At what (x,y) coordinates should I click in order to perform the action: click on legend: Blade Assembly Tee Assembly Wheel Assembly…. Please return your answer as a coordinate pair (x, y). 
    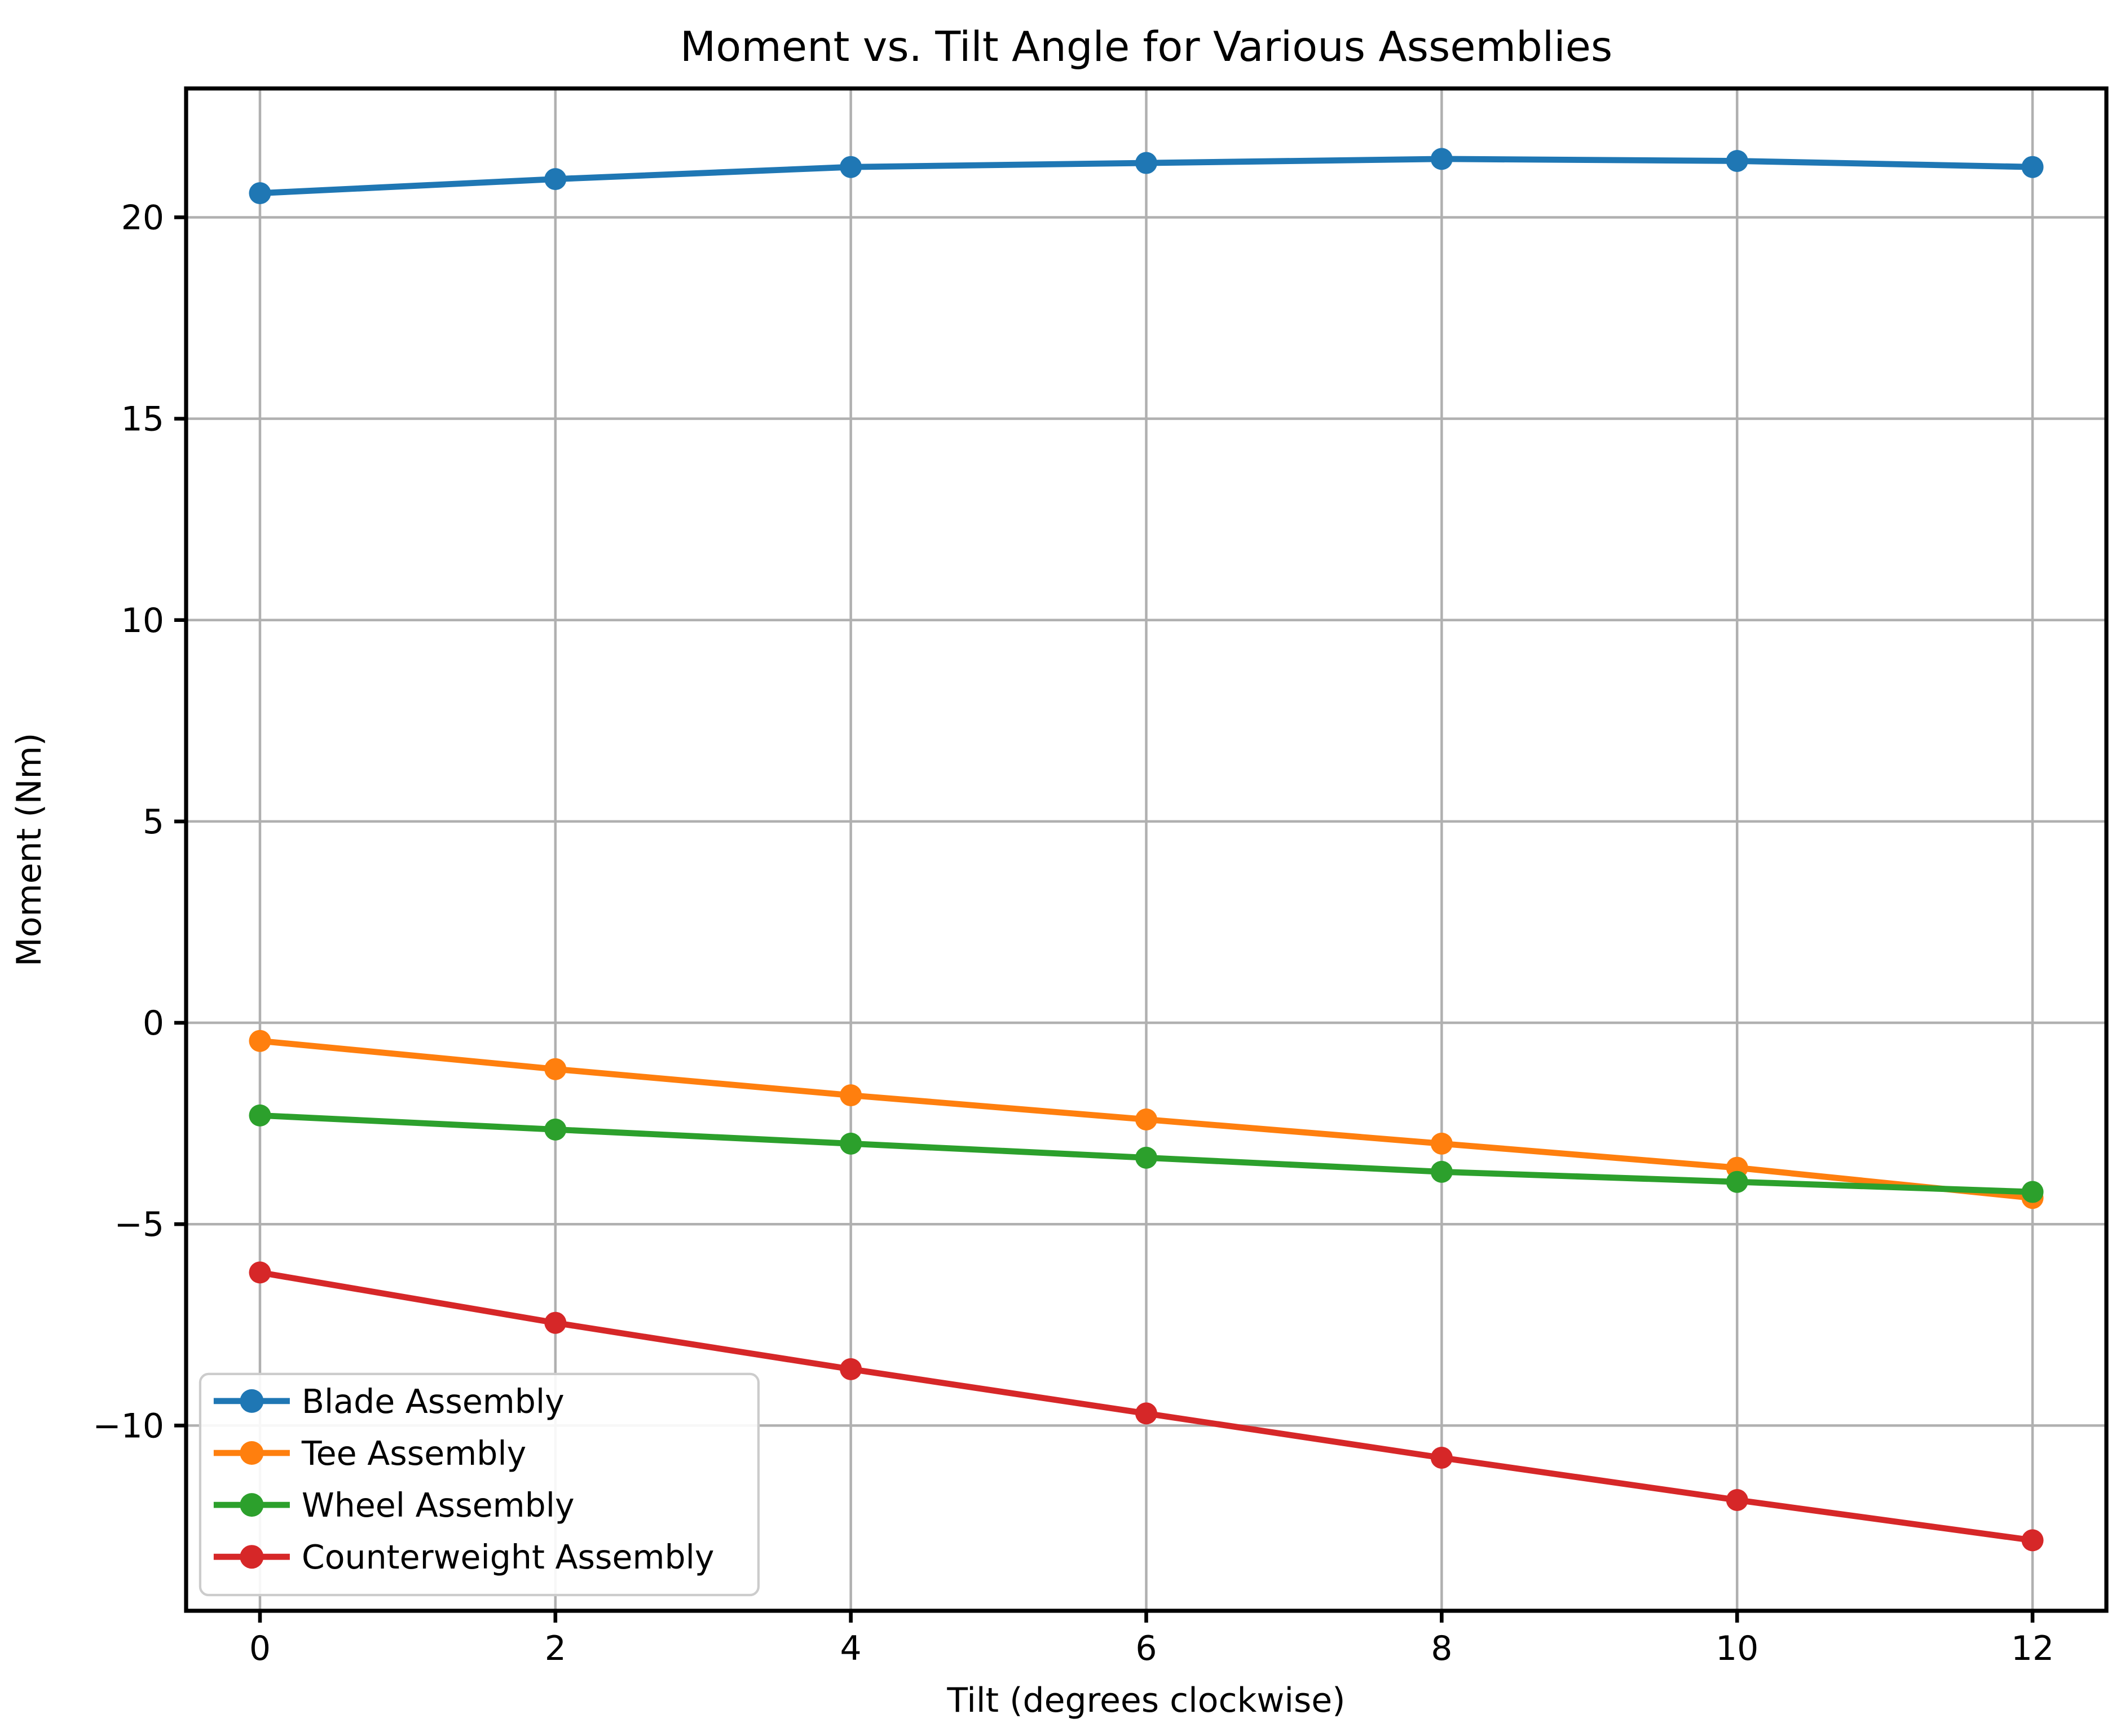
    Looking at the image, I should click on (479, 1484).